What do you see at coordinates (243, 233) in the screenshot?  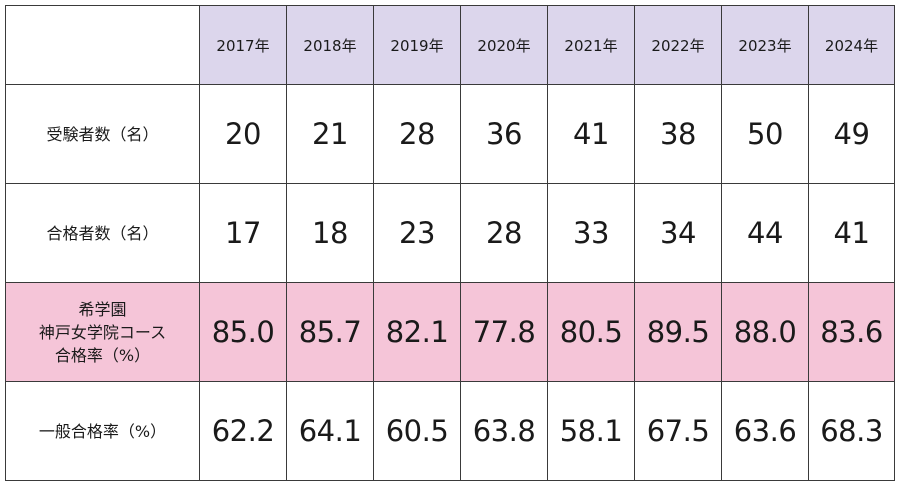 I see `table-cell: 17` at bounding box center [243, 233].